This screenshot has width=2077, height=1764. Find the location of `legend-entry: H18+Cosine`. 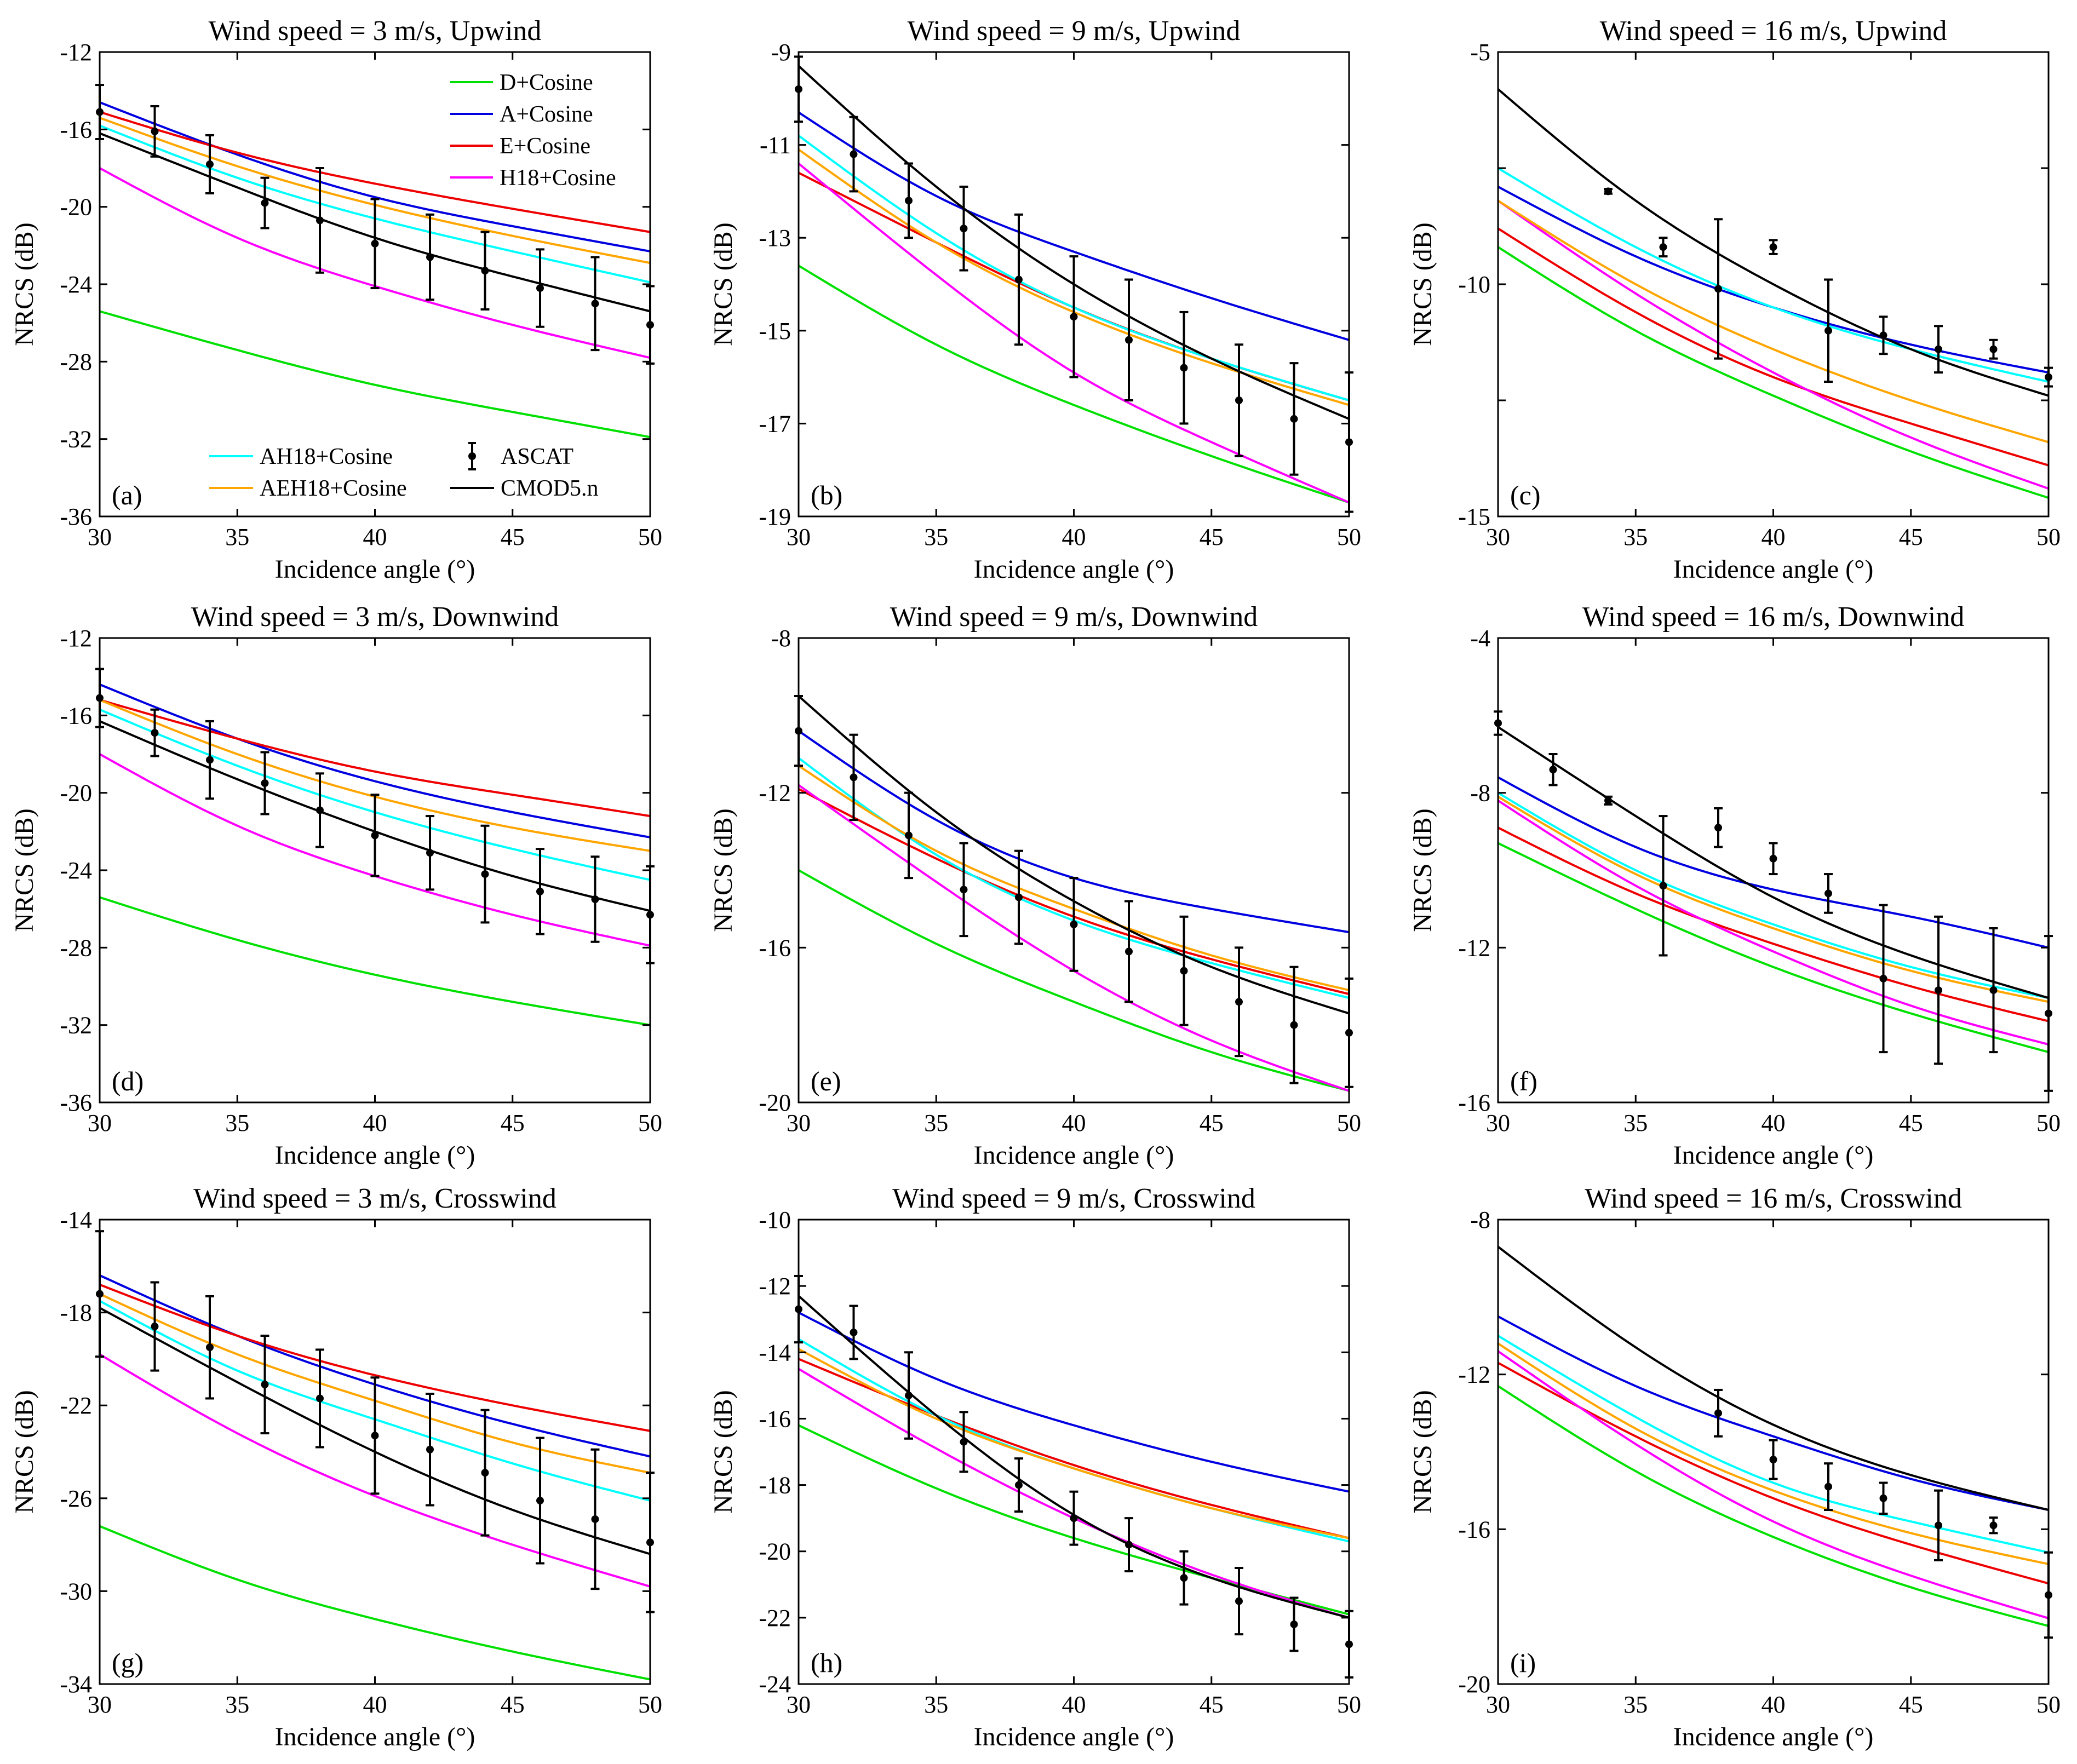

legend-entry: H18+Cosine is located at coordinates (558, 178).